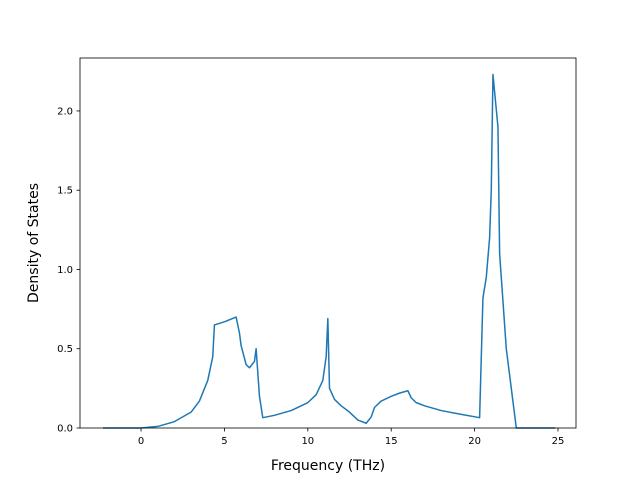 This screenshot has width=640, height=480. Describe the element at coordinates (224, 441) in the screenshot. I see `x-tick-label: 5` at that location.